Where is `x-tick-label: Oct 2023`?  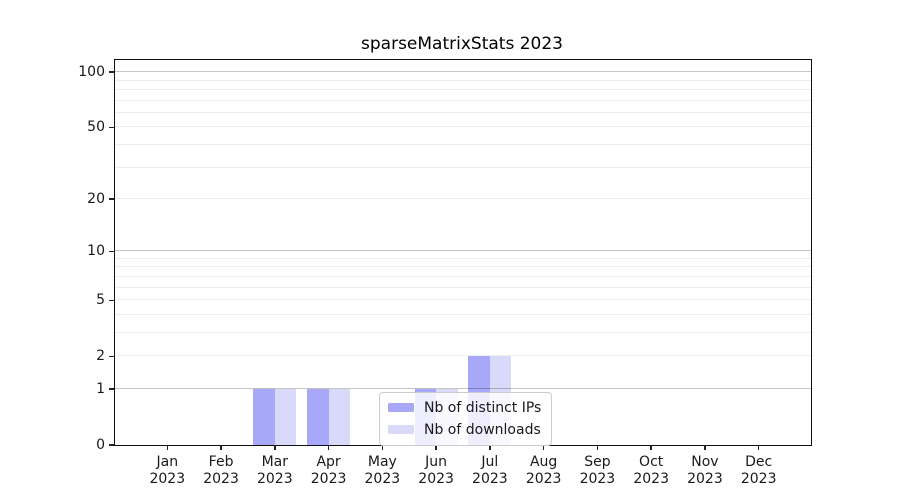 x-tick-label: Oct 2023 is located at coordinates (651, 471).